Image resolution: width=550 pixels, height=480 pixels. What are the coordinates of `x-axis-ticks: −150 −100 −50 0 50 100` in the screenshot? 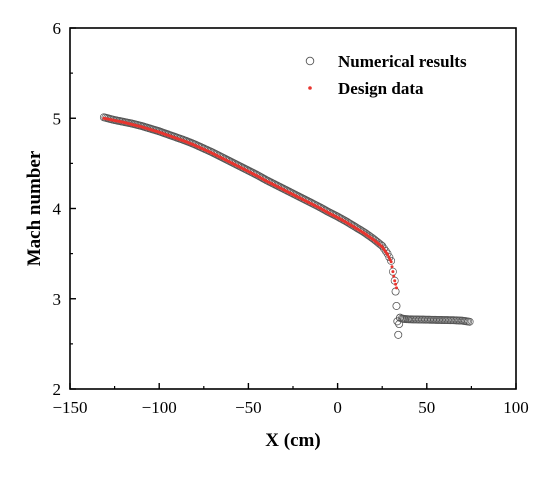 It's located at (290, 400).